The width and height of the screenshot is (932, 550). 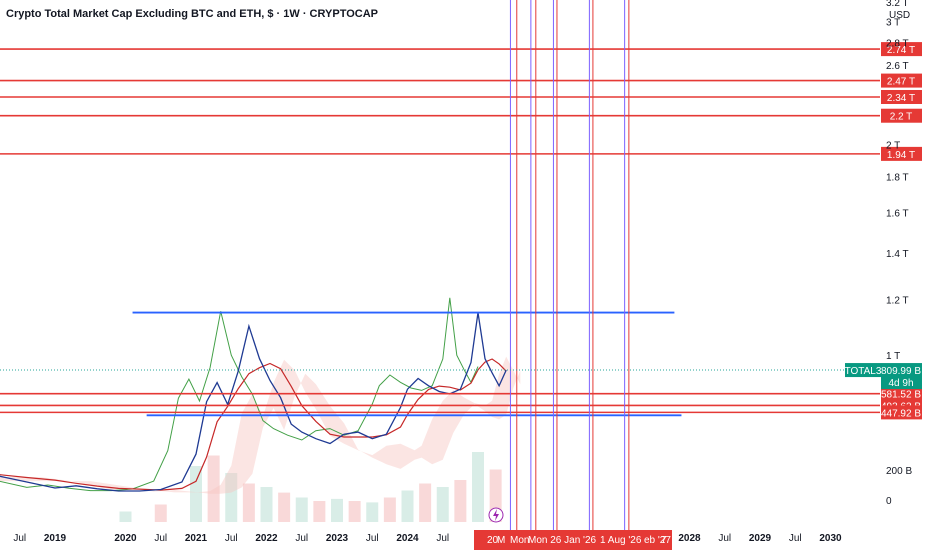 What do you see at coordinates (900, 383) in the screenshot?
I see `current-price-countdown: 4d 9h` at bounding box center [900, 383].